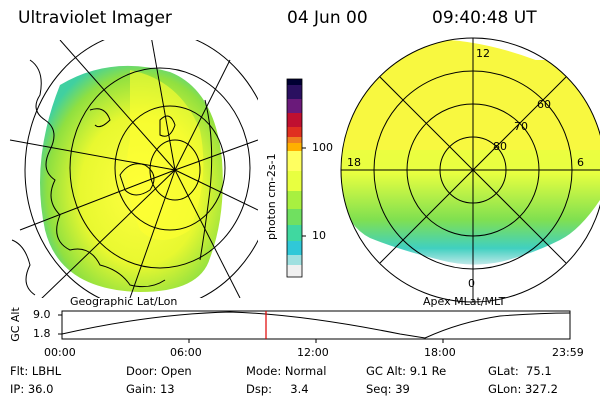 The height and width of the screenshot is (400, 600). I want to click on mlt-label-0: 0, so click(471, 283).